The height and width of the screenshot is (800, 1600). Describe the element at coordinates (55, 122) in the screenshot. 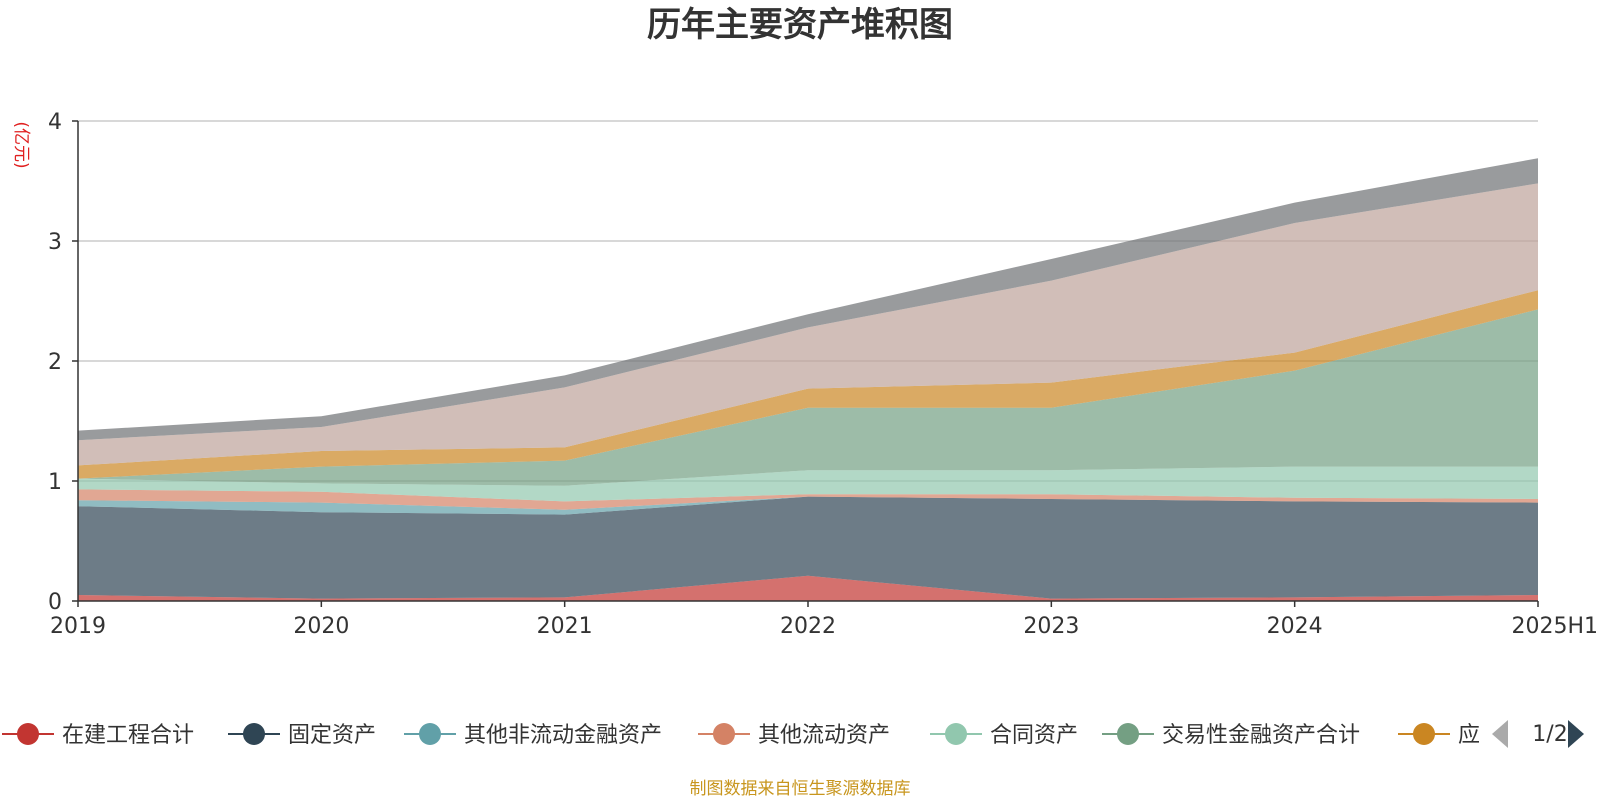

I see `y-tick-label: 4` at that location.